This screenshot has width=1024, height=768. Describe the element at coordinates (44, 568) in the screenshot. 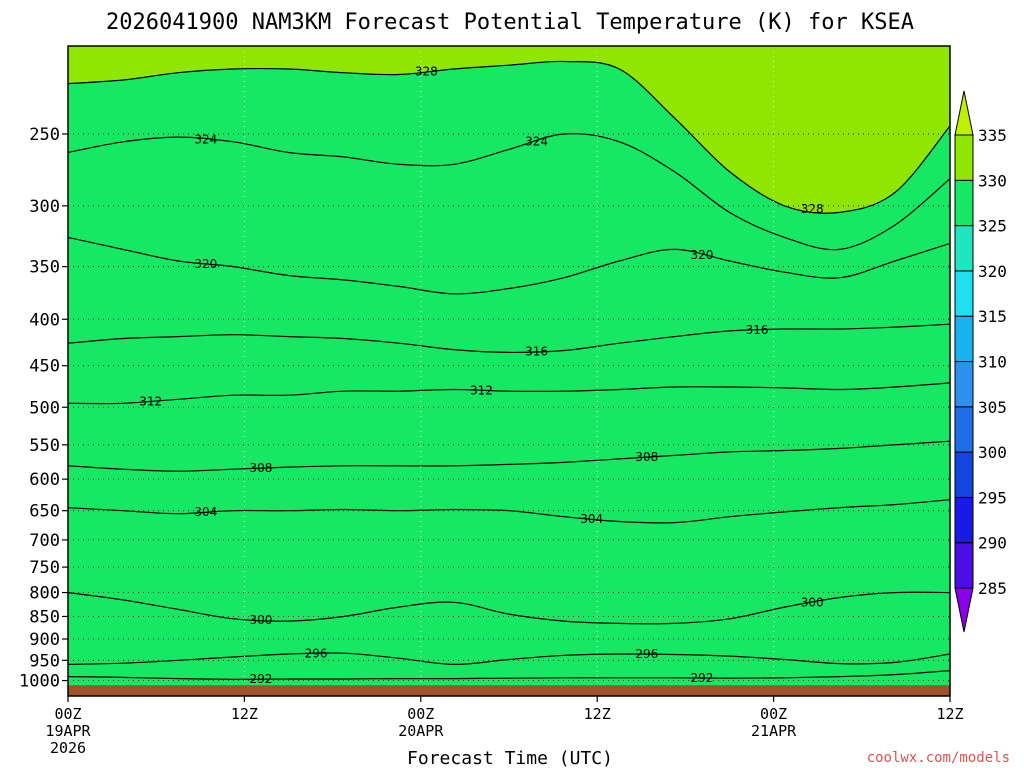

I see `y-tick-label-750: 750` at that location.